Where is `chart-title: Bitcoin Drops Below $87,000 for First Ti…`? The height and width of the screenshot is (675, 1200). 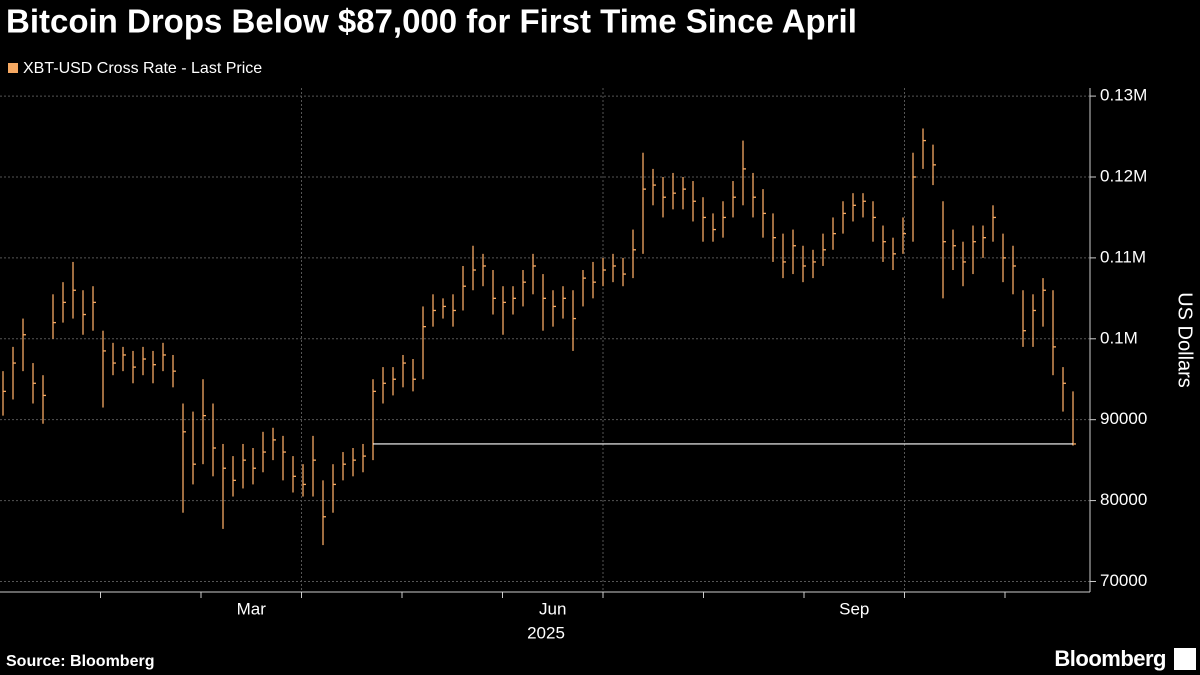
chart-title: Bitcoin Drops Below $87,000 for First Ti… is located at coordinates (431, 21).